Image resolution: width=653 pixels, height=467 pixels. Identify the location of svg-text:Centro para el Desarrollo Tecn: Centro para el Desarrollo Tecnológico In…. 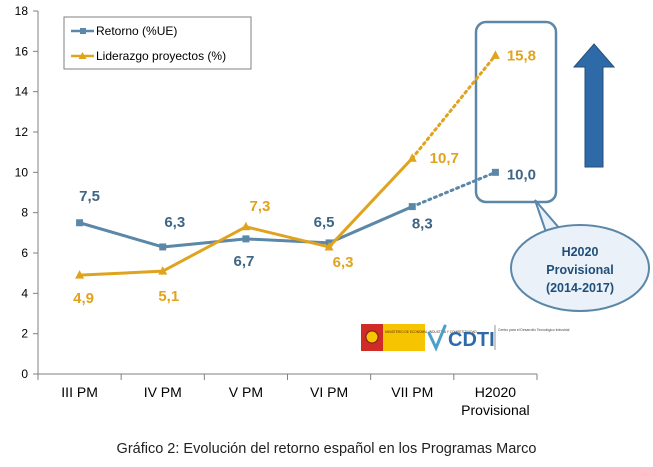
(534, 330).